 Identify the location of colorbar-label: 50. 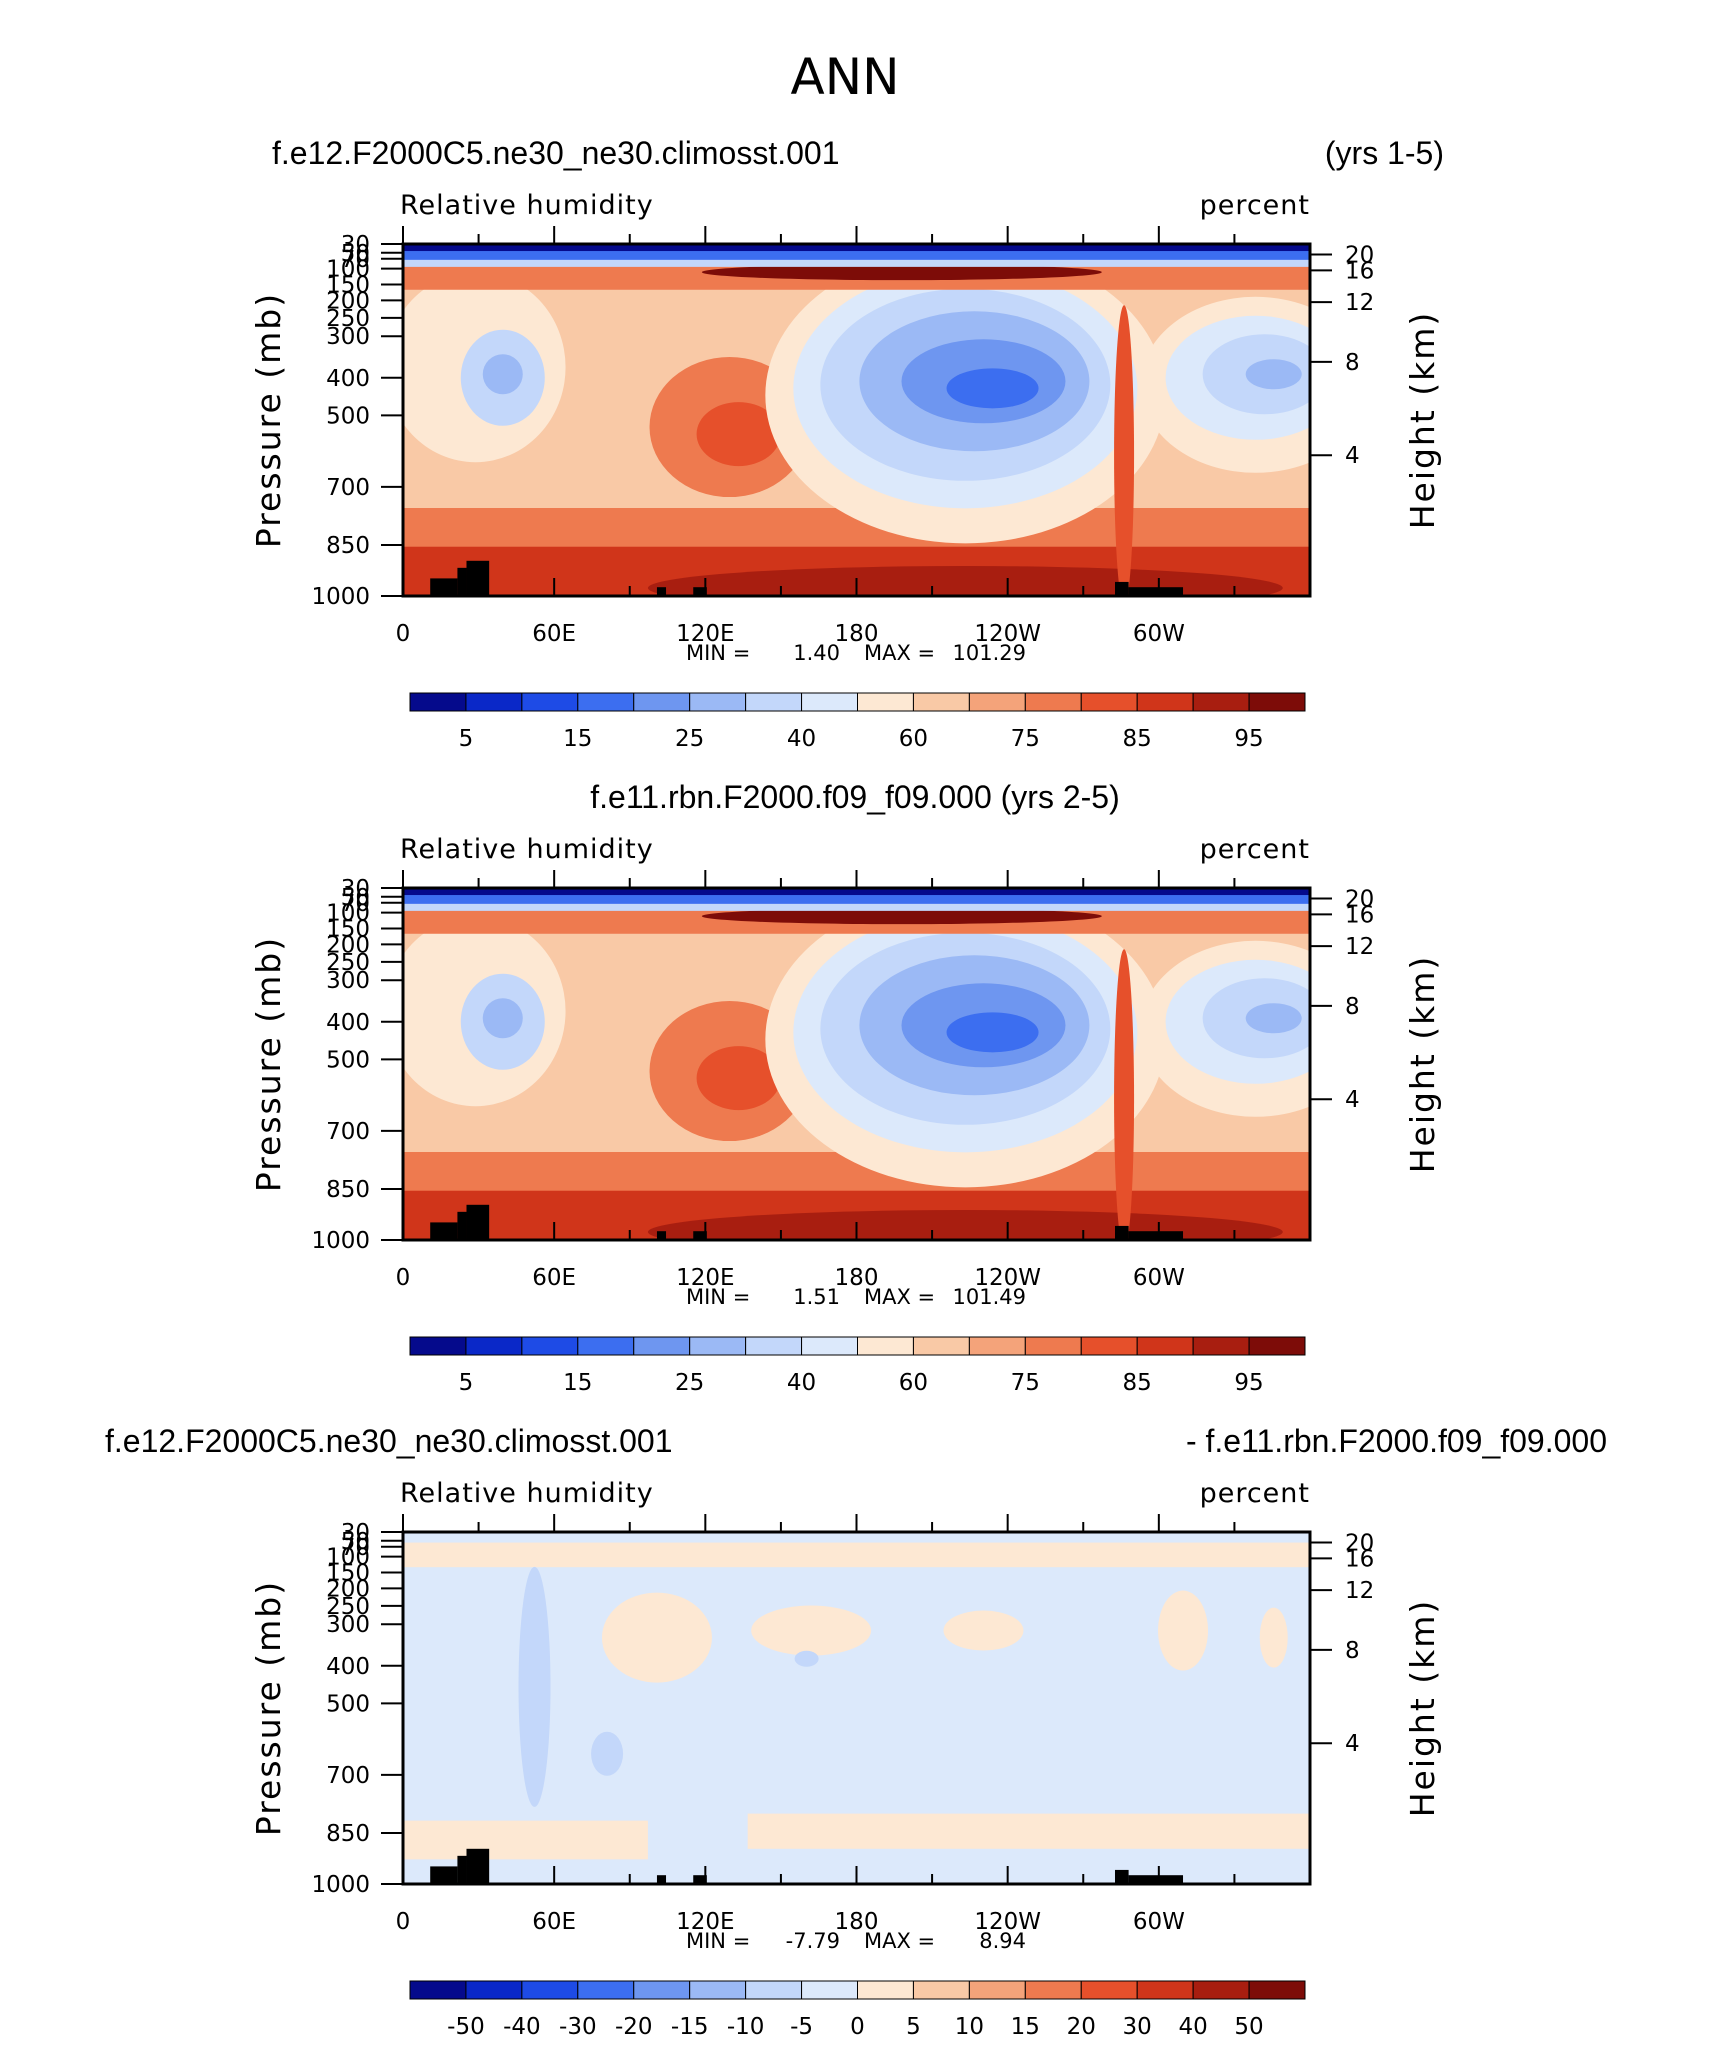
(1248, 2027).